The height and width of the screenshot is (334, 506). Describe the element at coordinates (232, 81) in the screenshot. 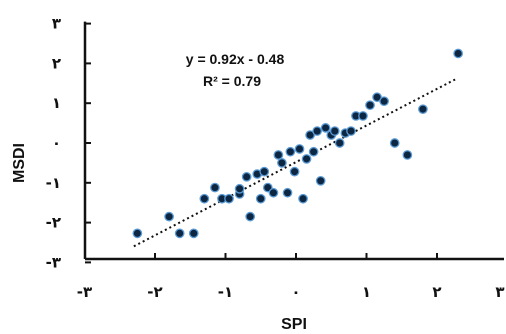

I see `r-squared-label: R² = 0.79` at that location.